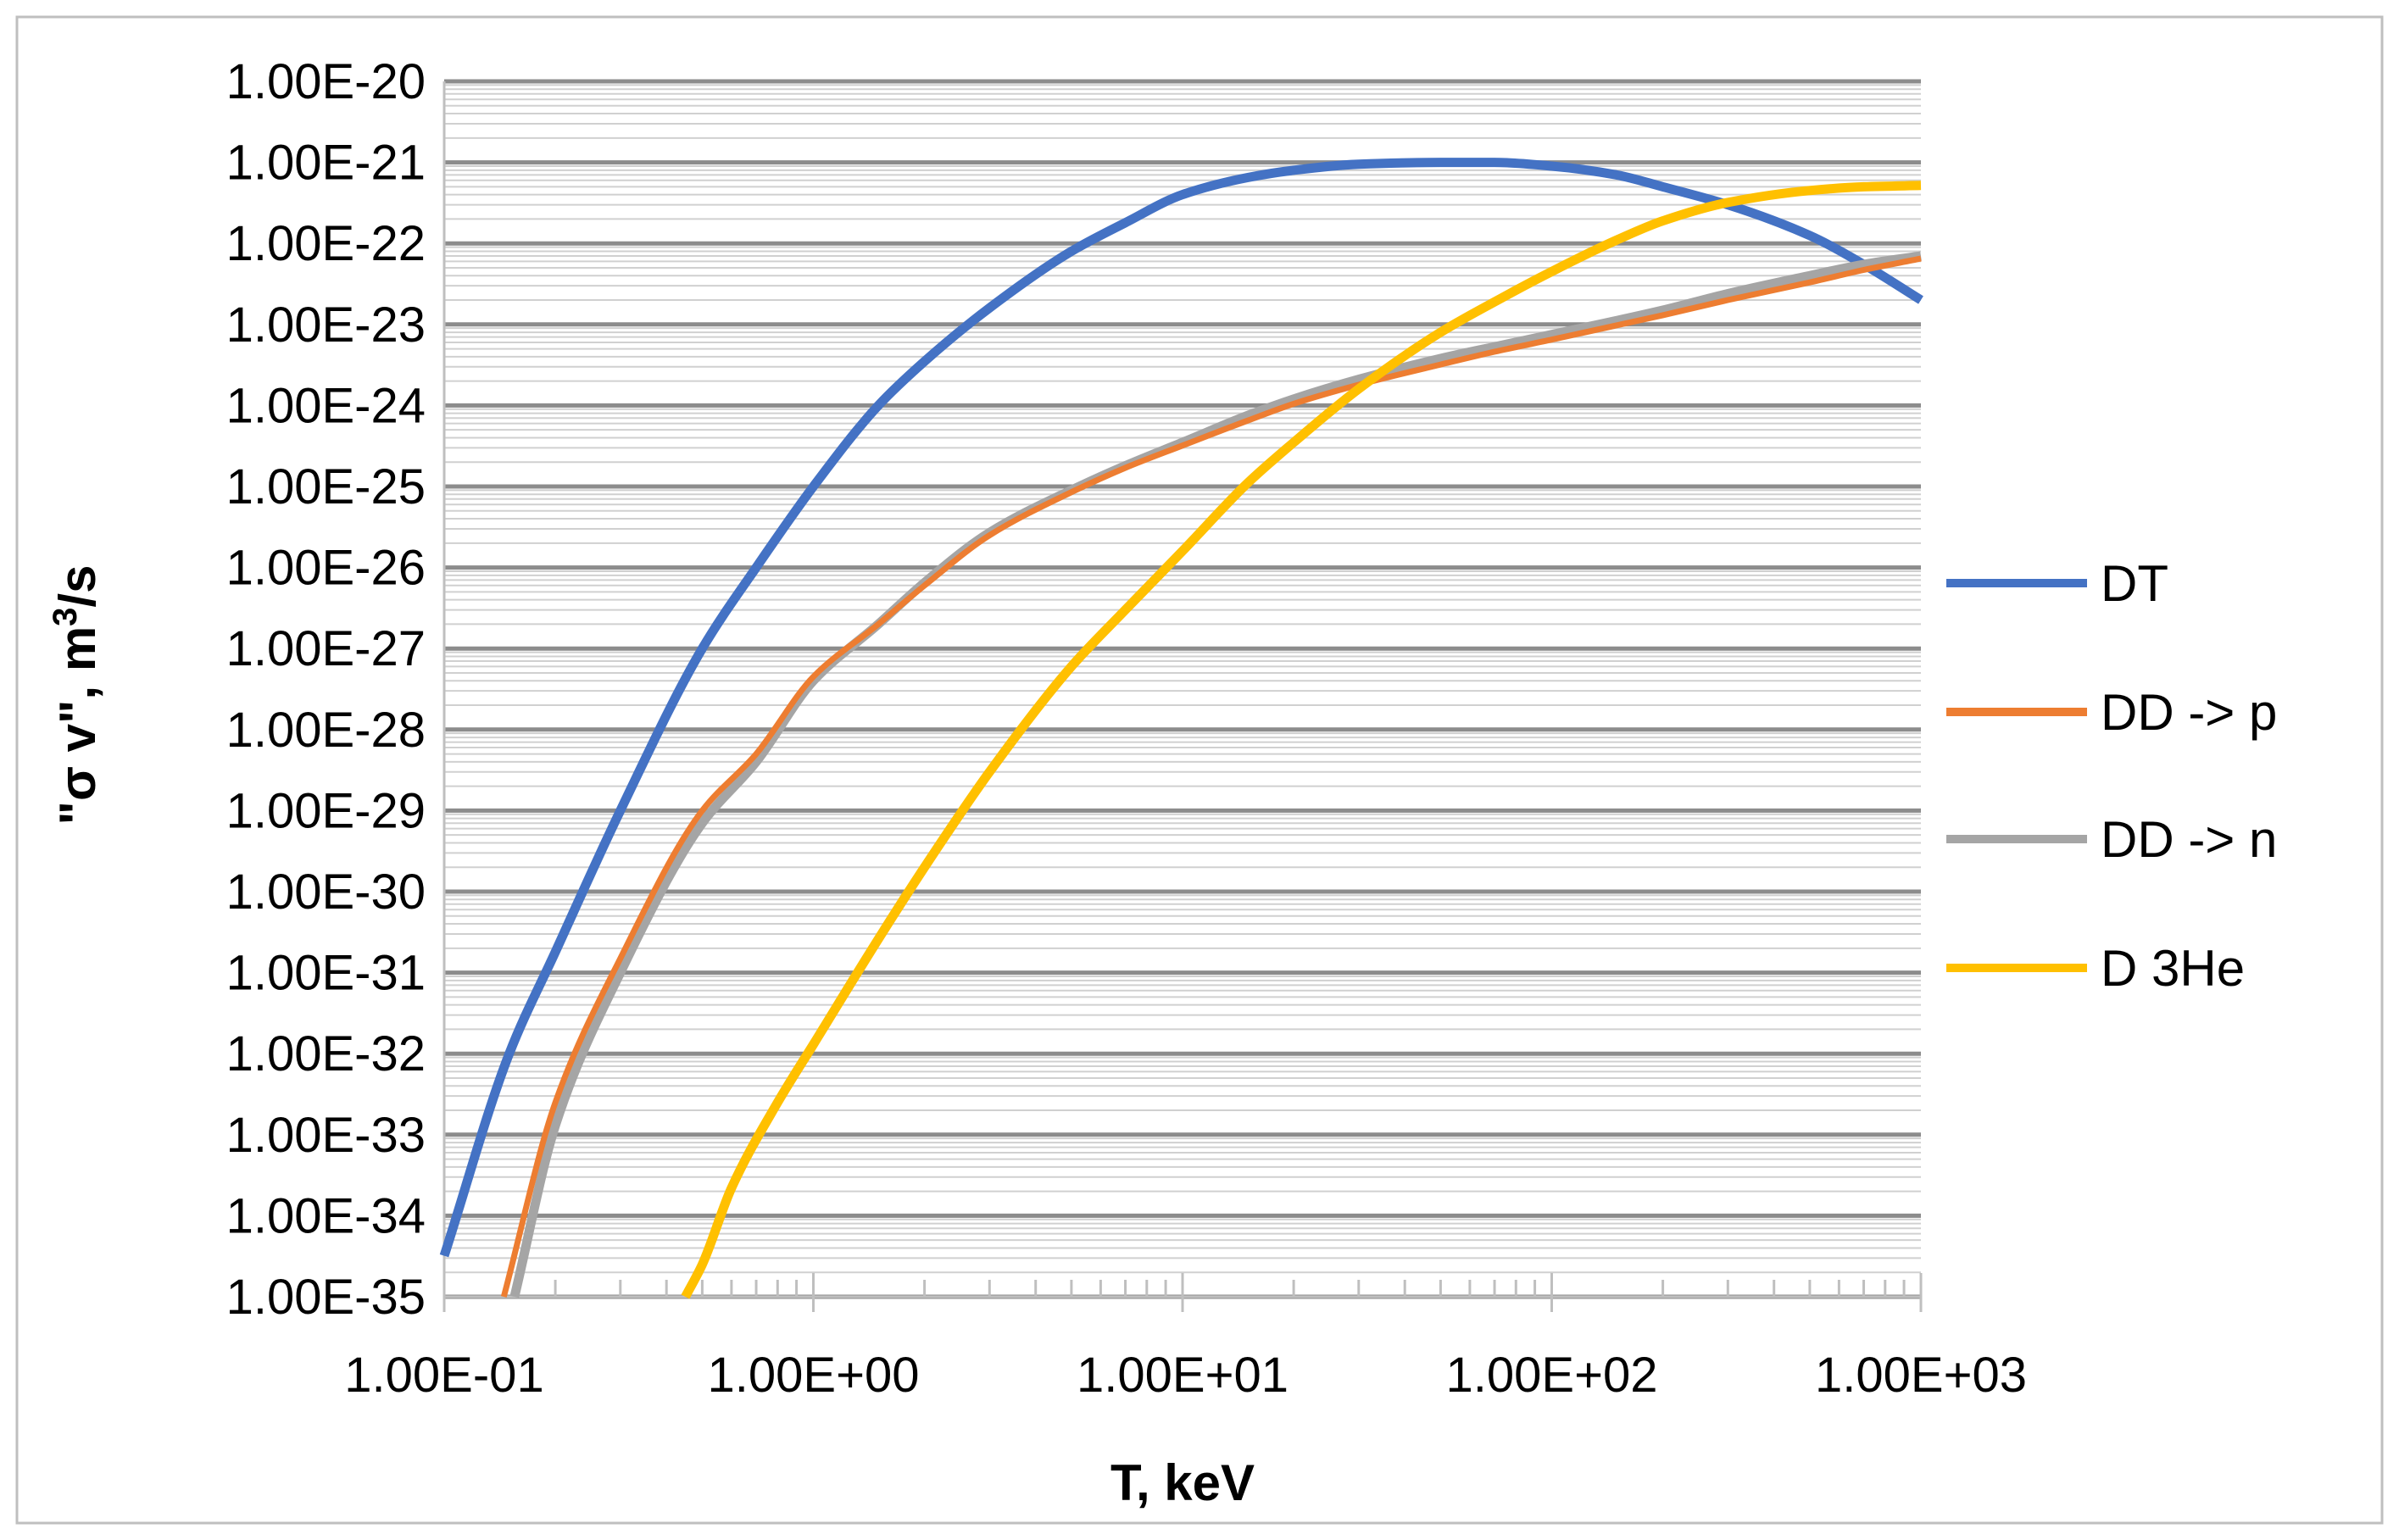  Describe the element at coordinates (326, 731) in the screenshot. I see `y-tick-label: 1.00E-28` at that location.